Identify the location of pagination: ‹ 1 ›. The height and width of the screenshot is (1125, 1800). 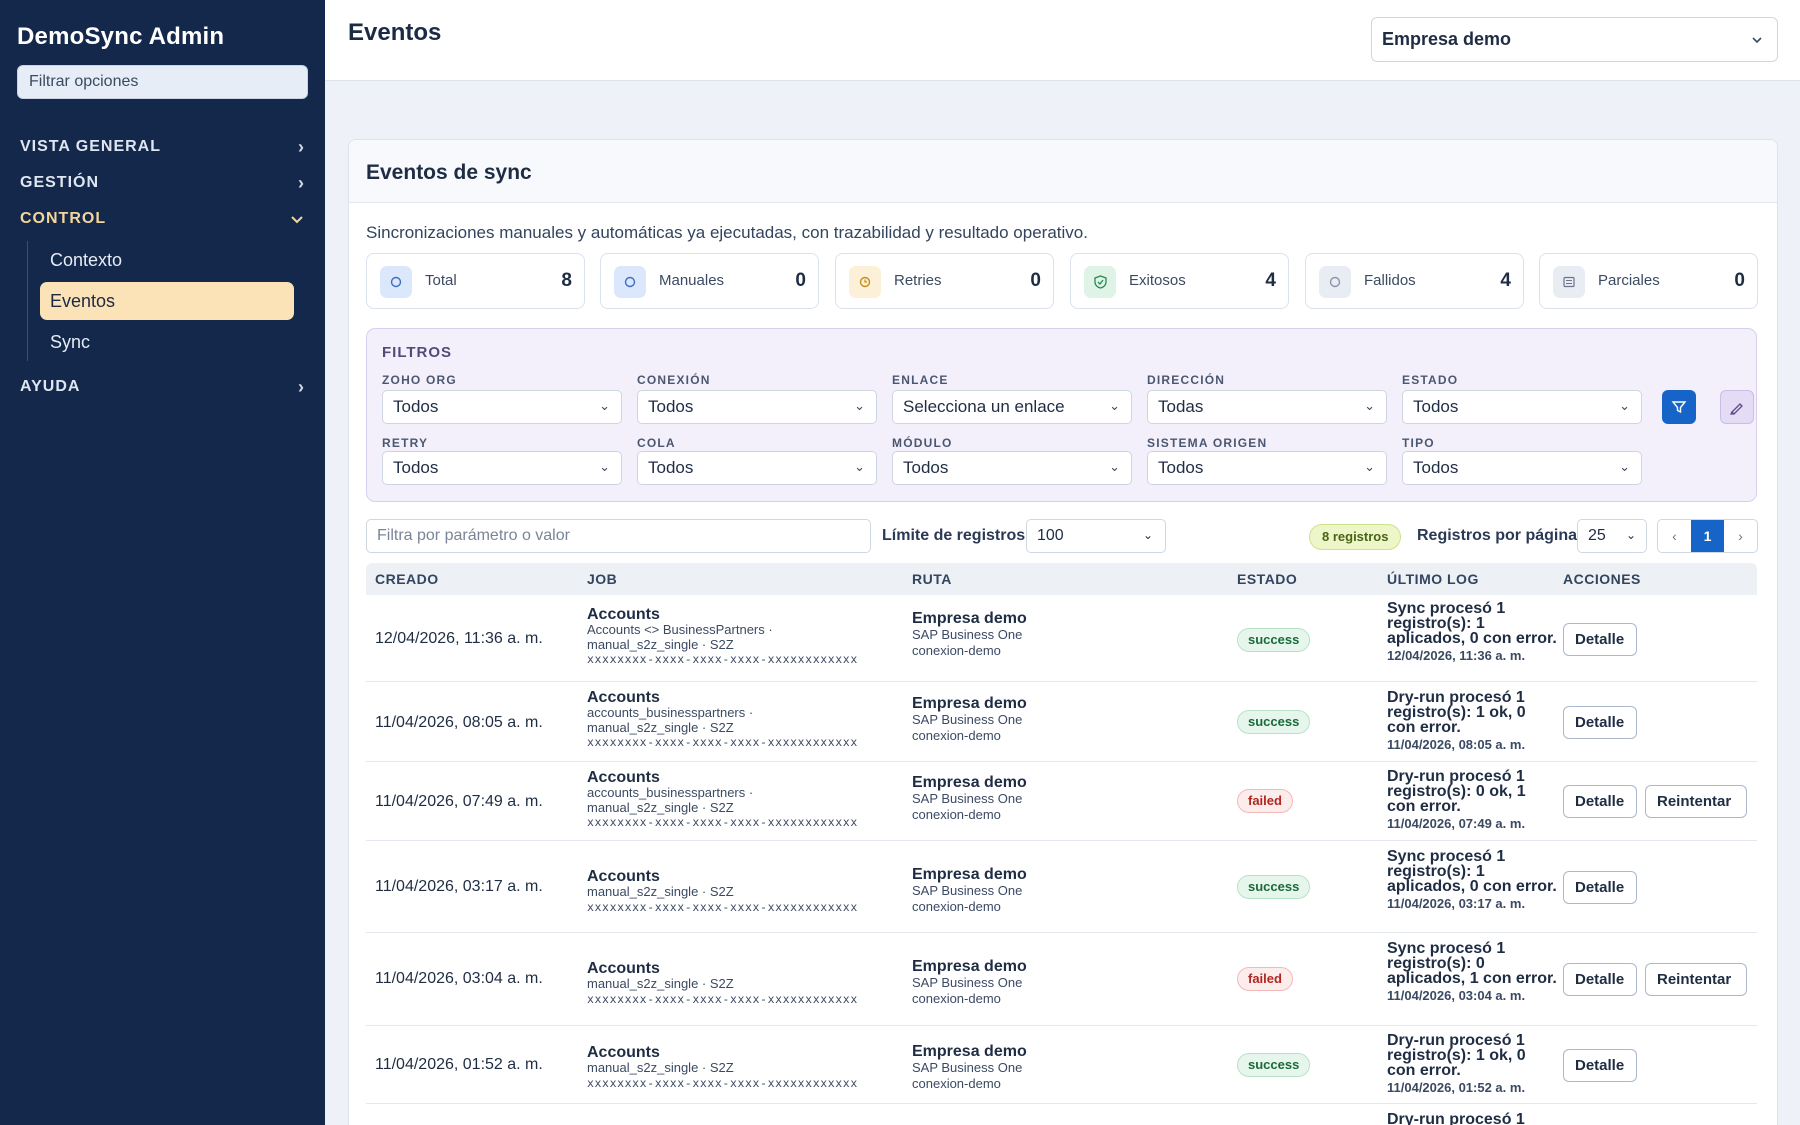
(1707, 536).